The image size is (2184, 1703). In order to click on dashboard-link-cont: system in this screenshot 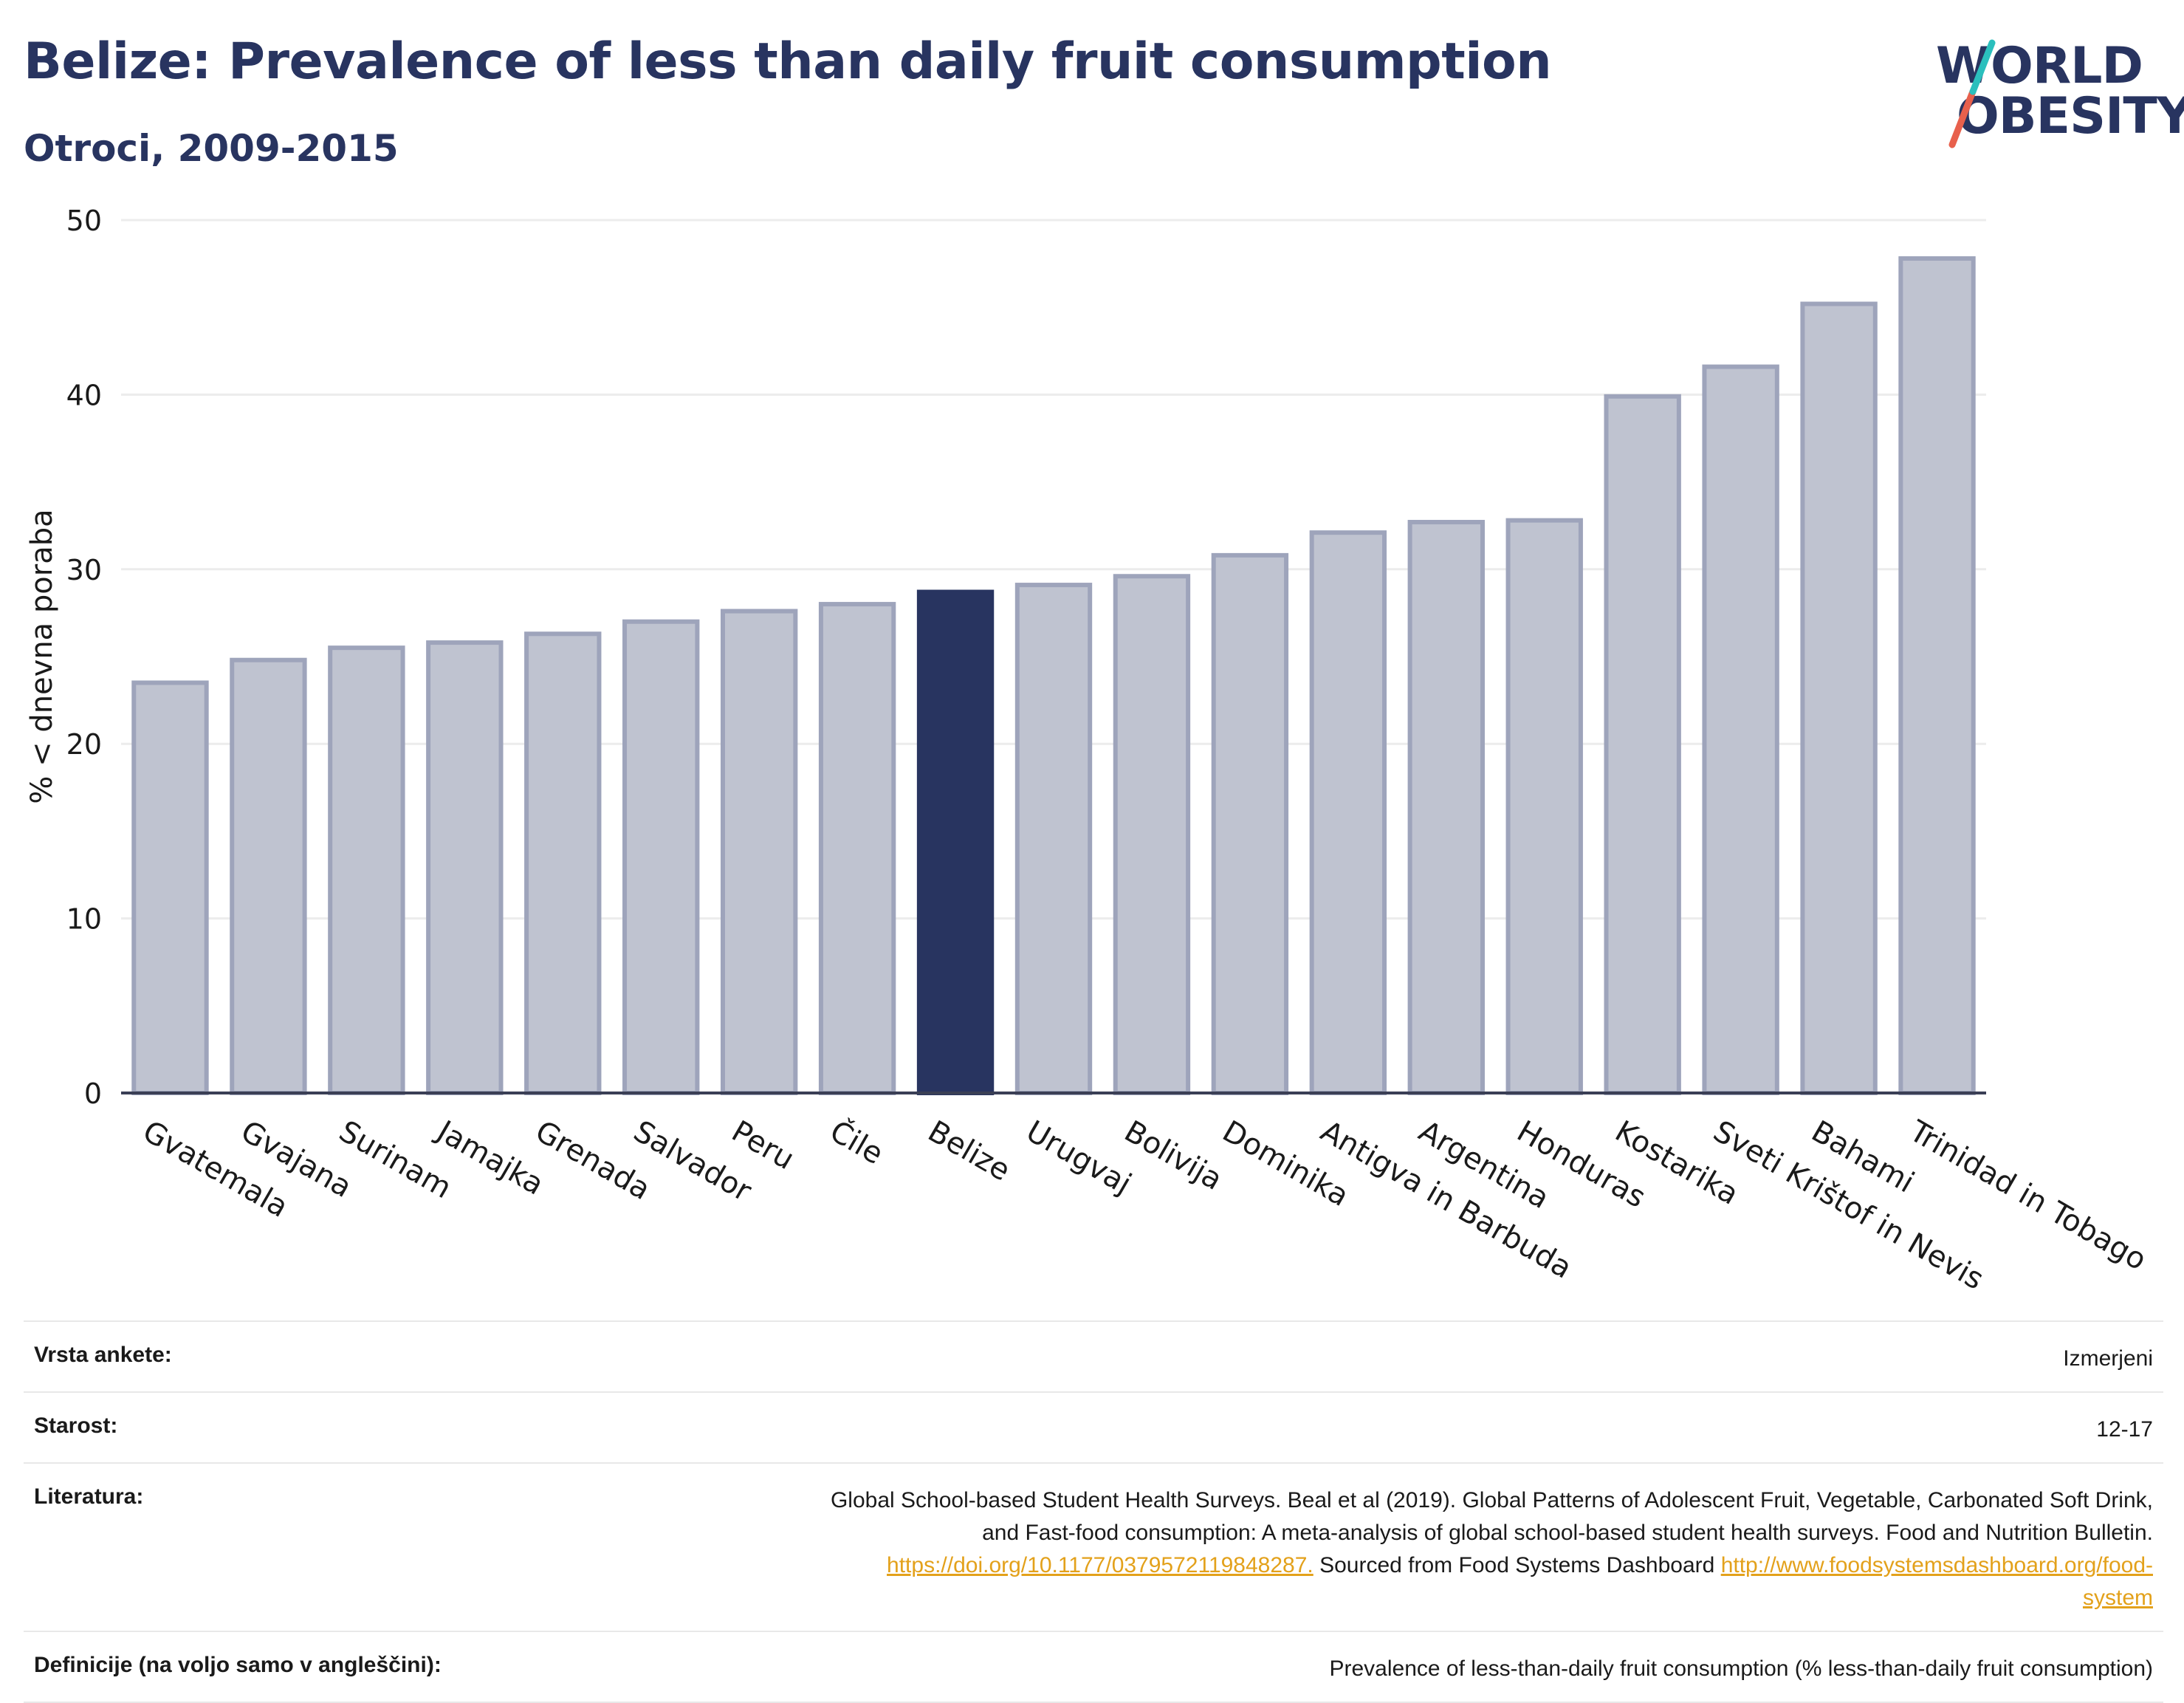, I will do `click(2117, 1598)`.